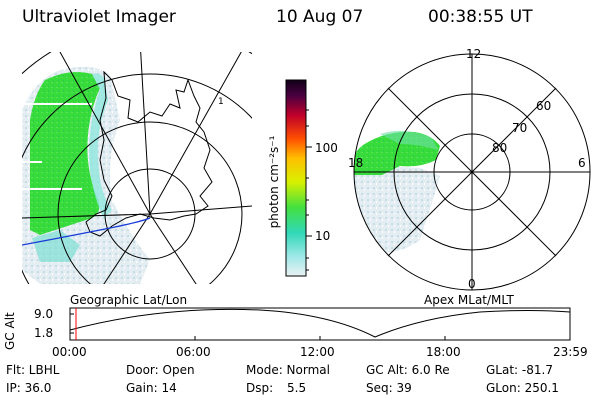  I want to click on info-dsp-value: 5.5, so click(297, 388).